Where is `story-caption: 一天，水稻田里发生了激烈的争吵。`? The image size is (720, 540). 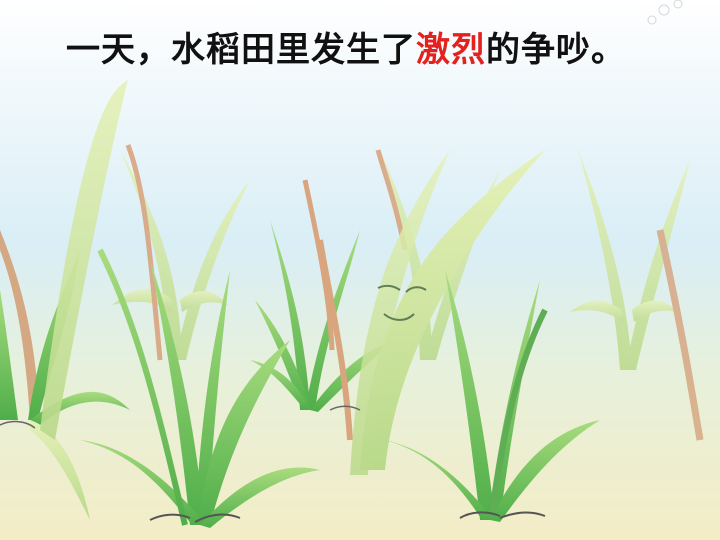
story-caption: 一天，水稻田里发生了激烈的争吵。 is located at coordinates (358, 50).